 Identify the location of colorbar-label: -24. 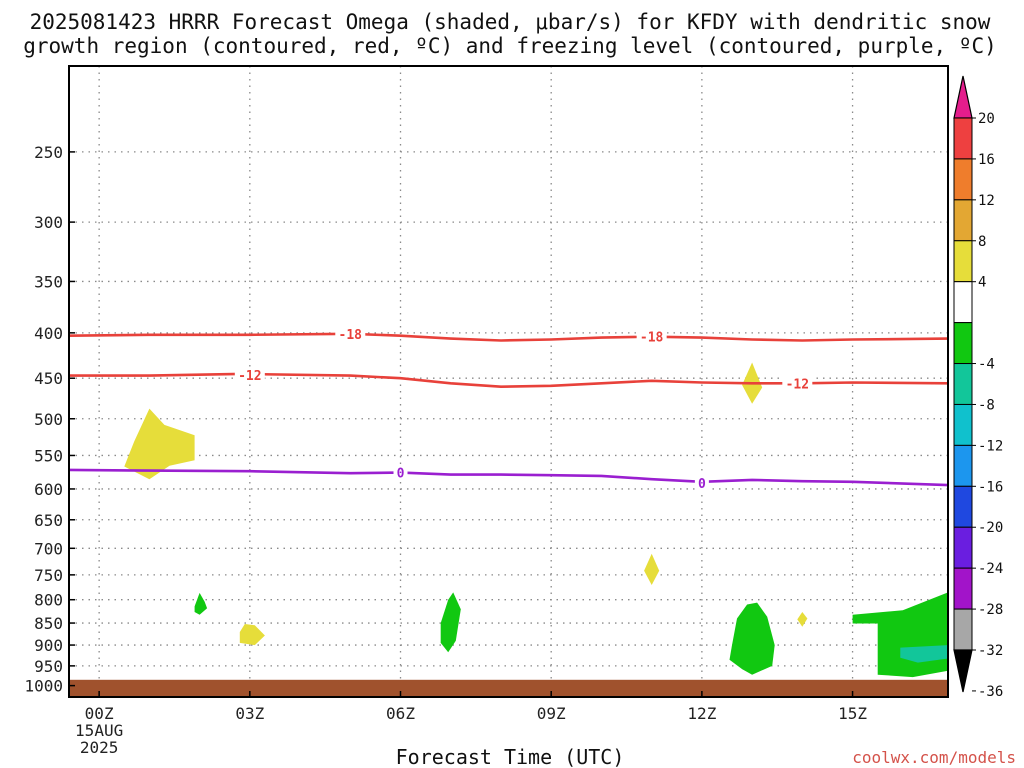
(990, 569).